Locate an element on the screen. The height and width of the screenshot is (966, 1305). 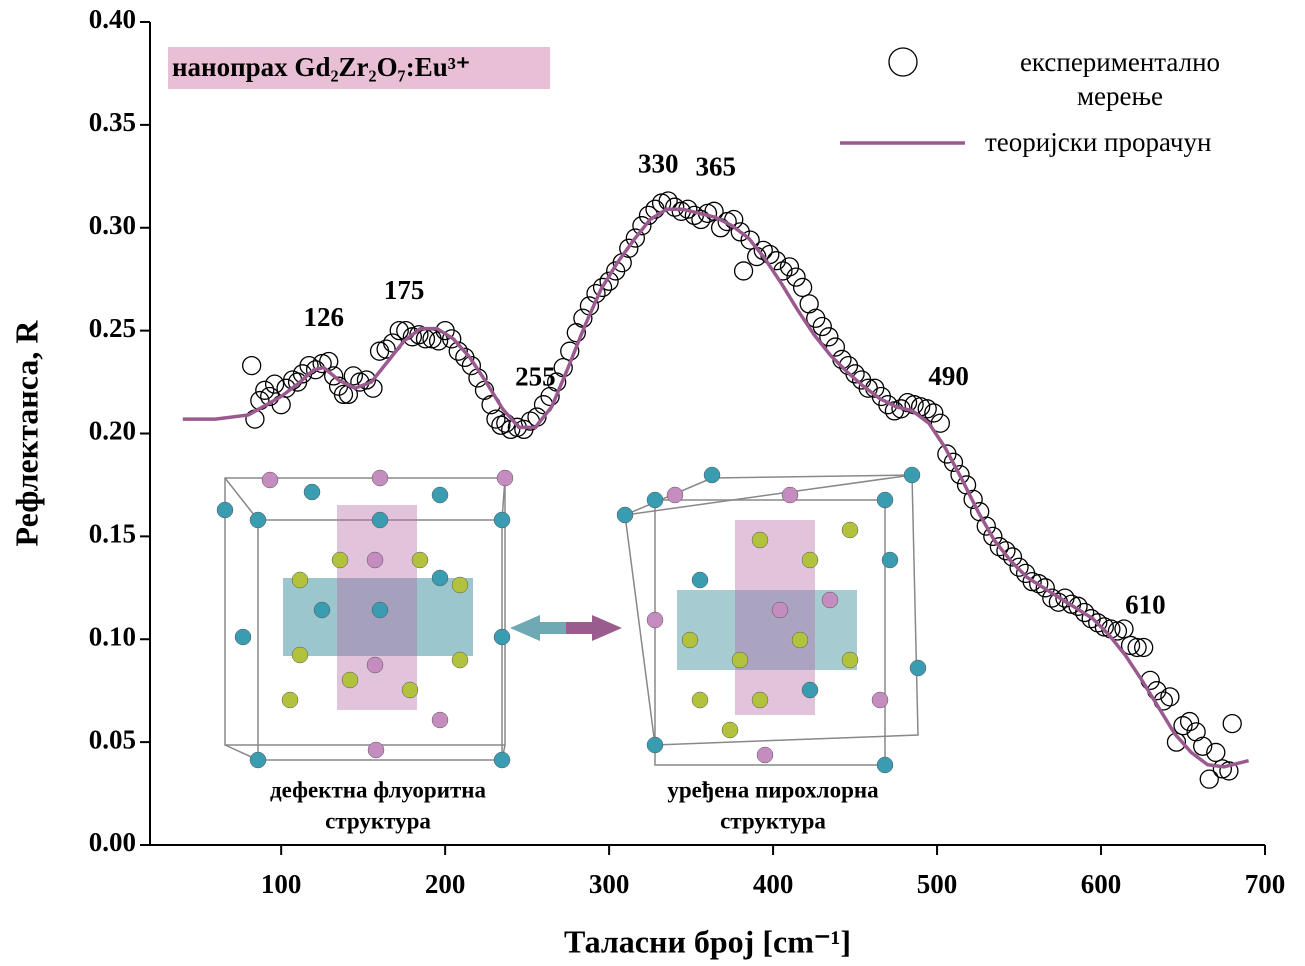
peak-label: 255 is located at coordinates (535, 377).